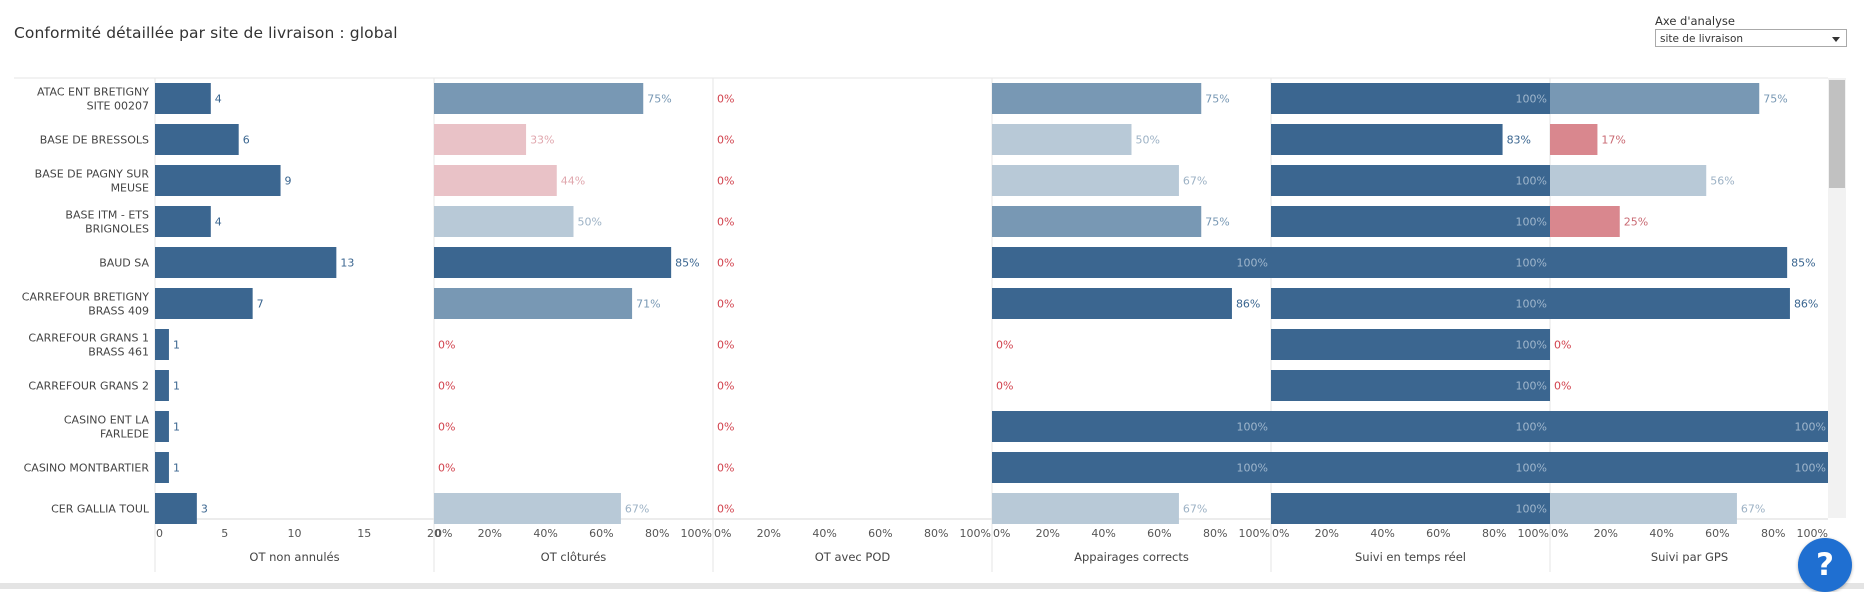 Image resolution: width=1864 pixels, height=592 pixels. What do you see at coordinates (542, 140) in the screenshot?
I see `data-label: 33%` at bounding box center [542, 140].